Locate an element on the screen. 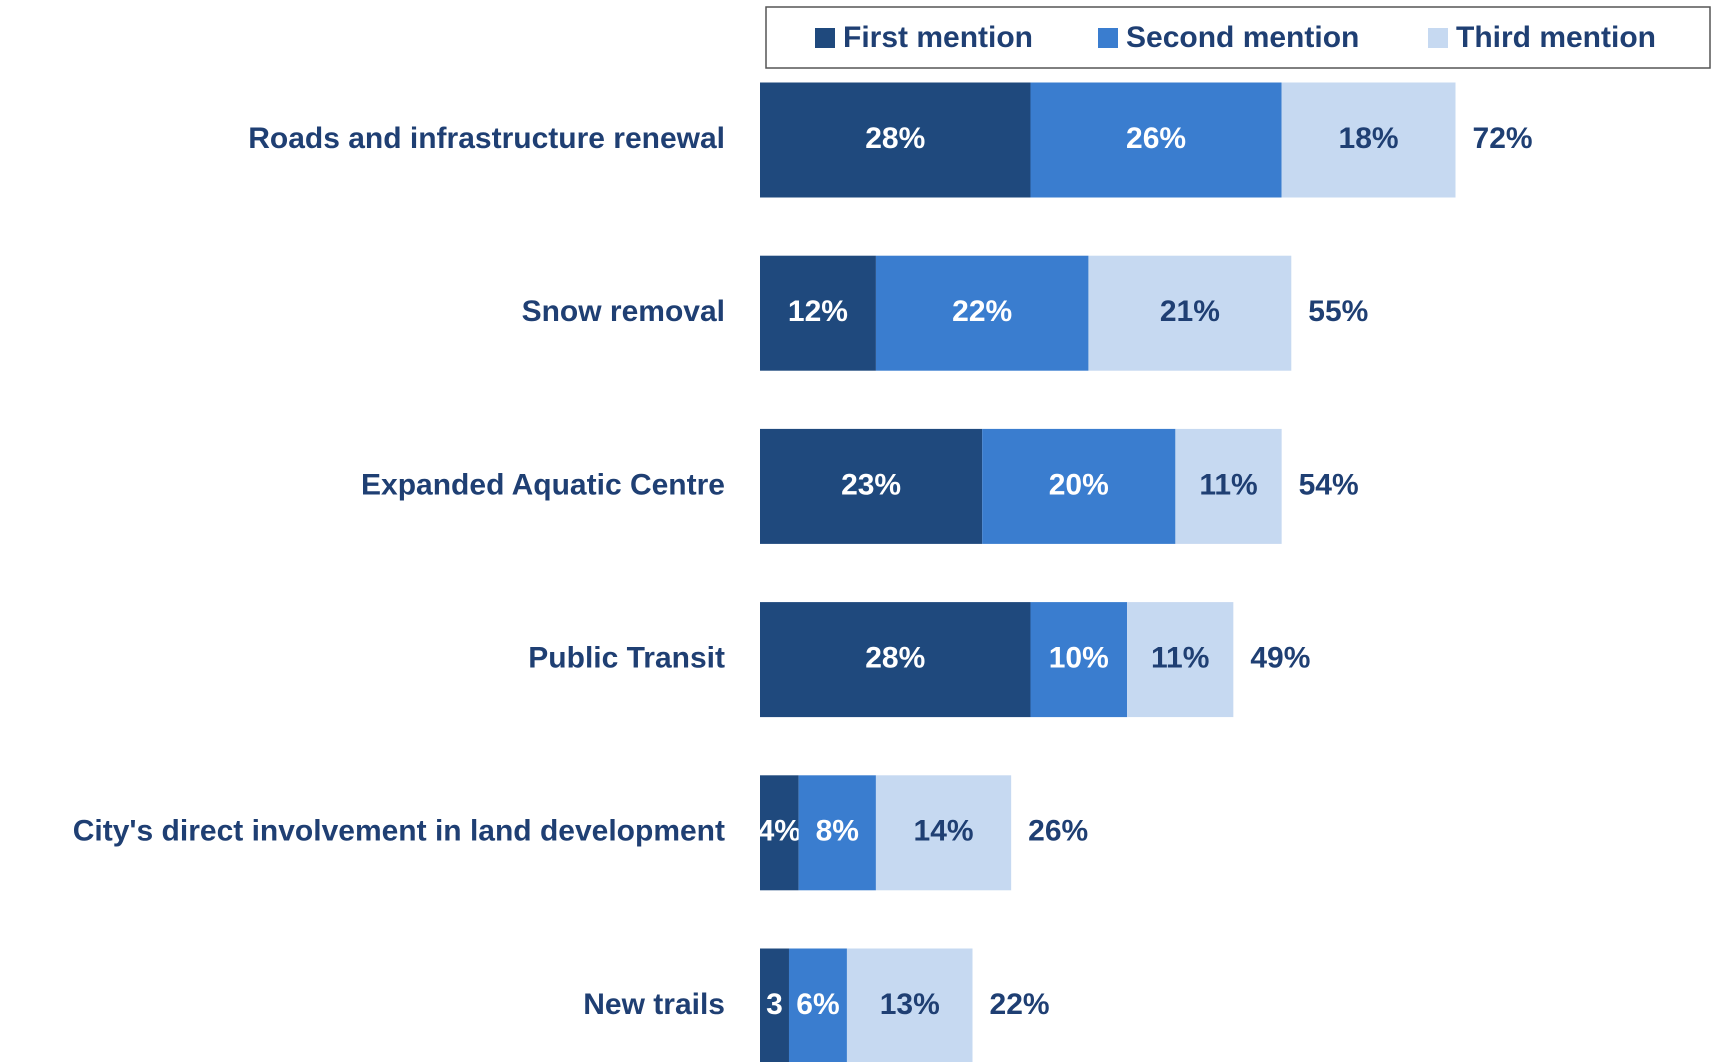 The width and height of the screenshot is (1711, 1062). value-label: 4% is located at coordinates (779, 831).